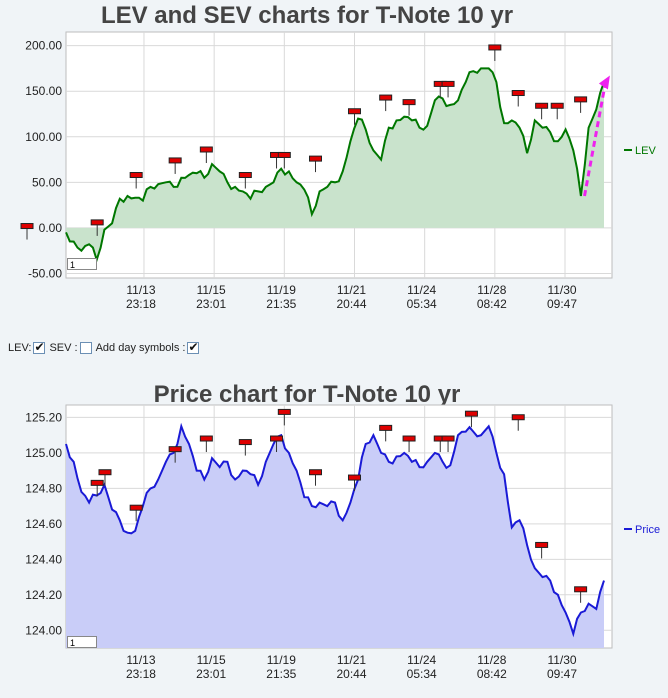 The height and width of the screenshot is (698, 668). What do you see at coordinates (82, 642) in the screenshot?
I see `price-zoom-input: 1` at bounding box center [82, 642].